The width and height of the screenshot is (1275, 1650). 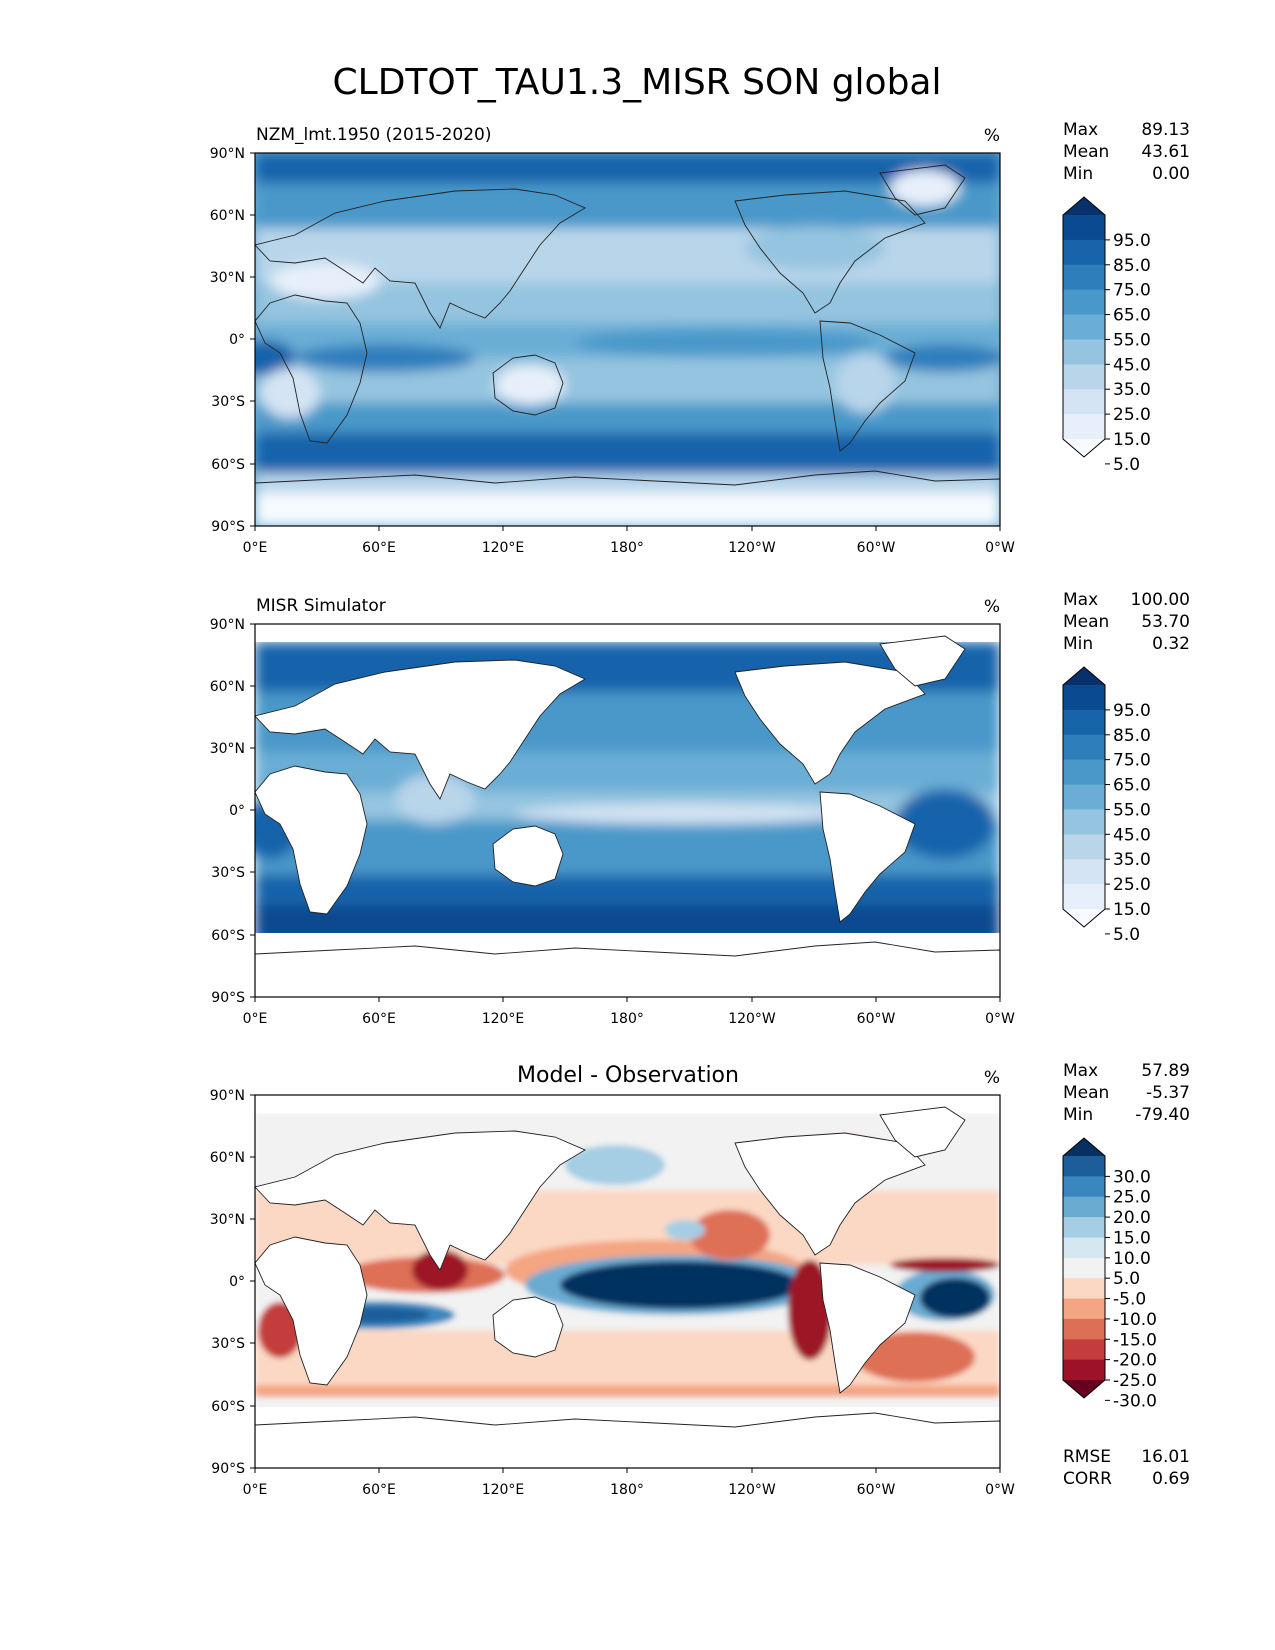 What do you see at coordinates (1171, 1479) in the screenshot?
I see `corr-value: 0.69` at bounding box center [1171, 1479].